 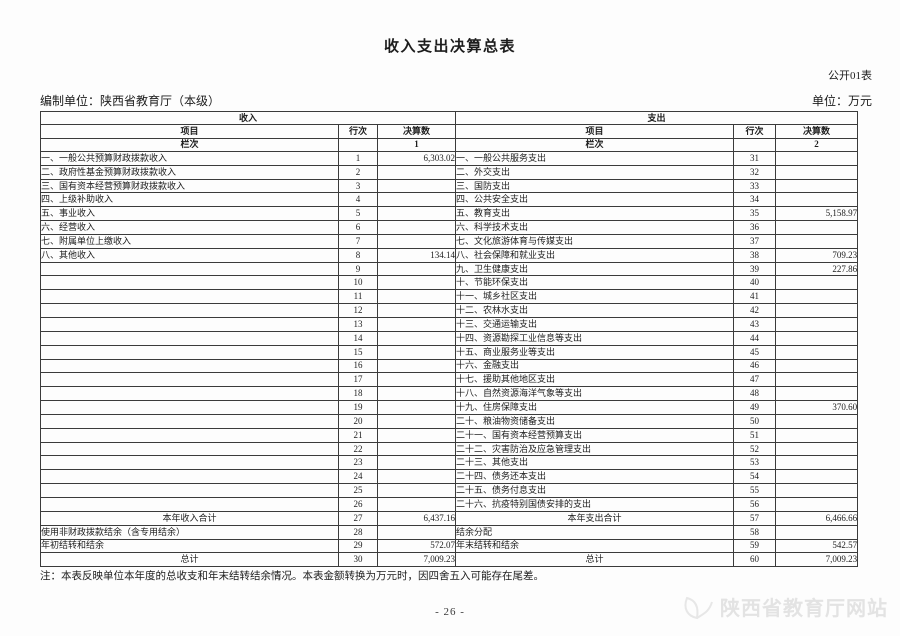 What do you see at coordinates (755, 490) in the screenshot?
I see `expense-line-cell: 55` at bounding box center [755, 490].